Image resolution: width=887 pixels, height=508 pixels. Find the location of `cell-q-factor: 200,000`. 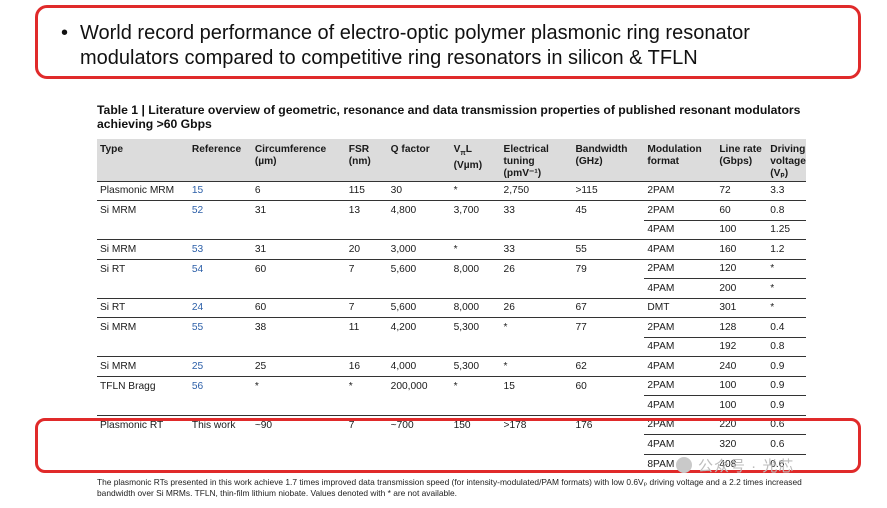

cell-q-factor: 200,000 is located at coordinates (419, 385).